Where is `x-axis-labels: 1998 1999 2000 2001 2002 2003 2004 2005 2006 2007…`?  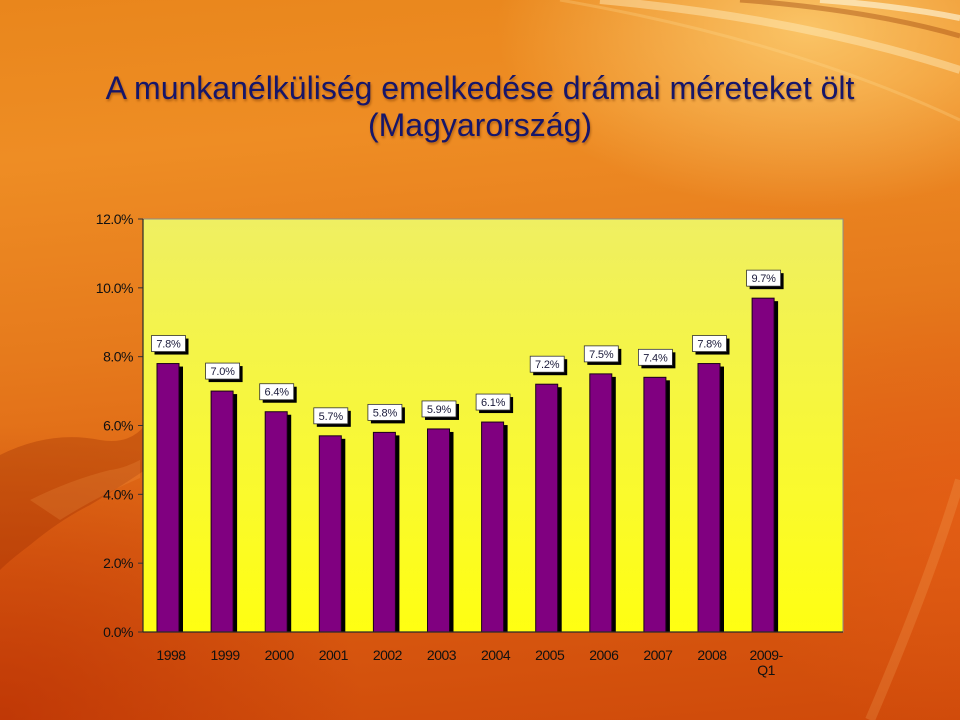
x-axis-labels: 1998 1999 2000 2001 2002 2003 2004 2005 2006 2007… is located at coordinates (470, 662).